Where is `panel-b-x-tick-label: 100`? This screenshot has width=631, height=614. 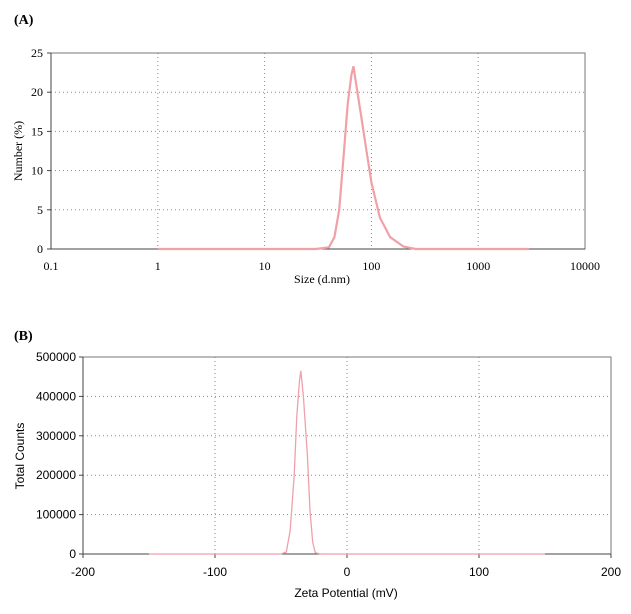 panel-b-x-tick-label: 100 is located at coordinates (479, 572).